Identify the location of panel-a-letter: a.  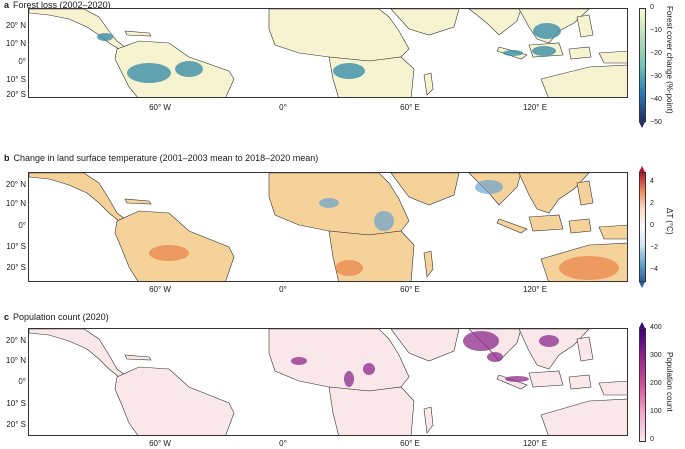
(7, 5).